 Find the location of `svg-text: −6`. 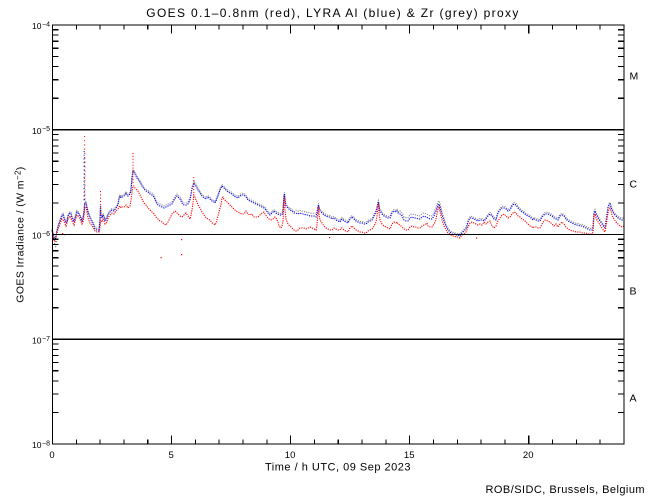

svg-text: −6 is located at coordinates (46, 234).